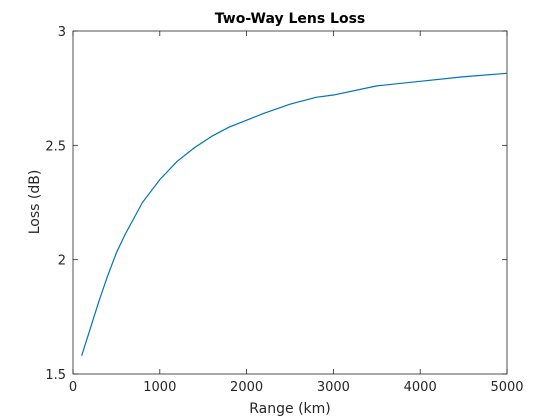  I want to click on x-tick-label: 5000, so click(506, 387).